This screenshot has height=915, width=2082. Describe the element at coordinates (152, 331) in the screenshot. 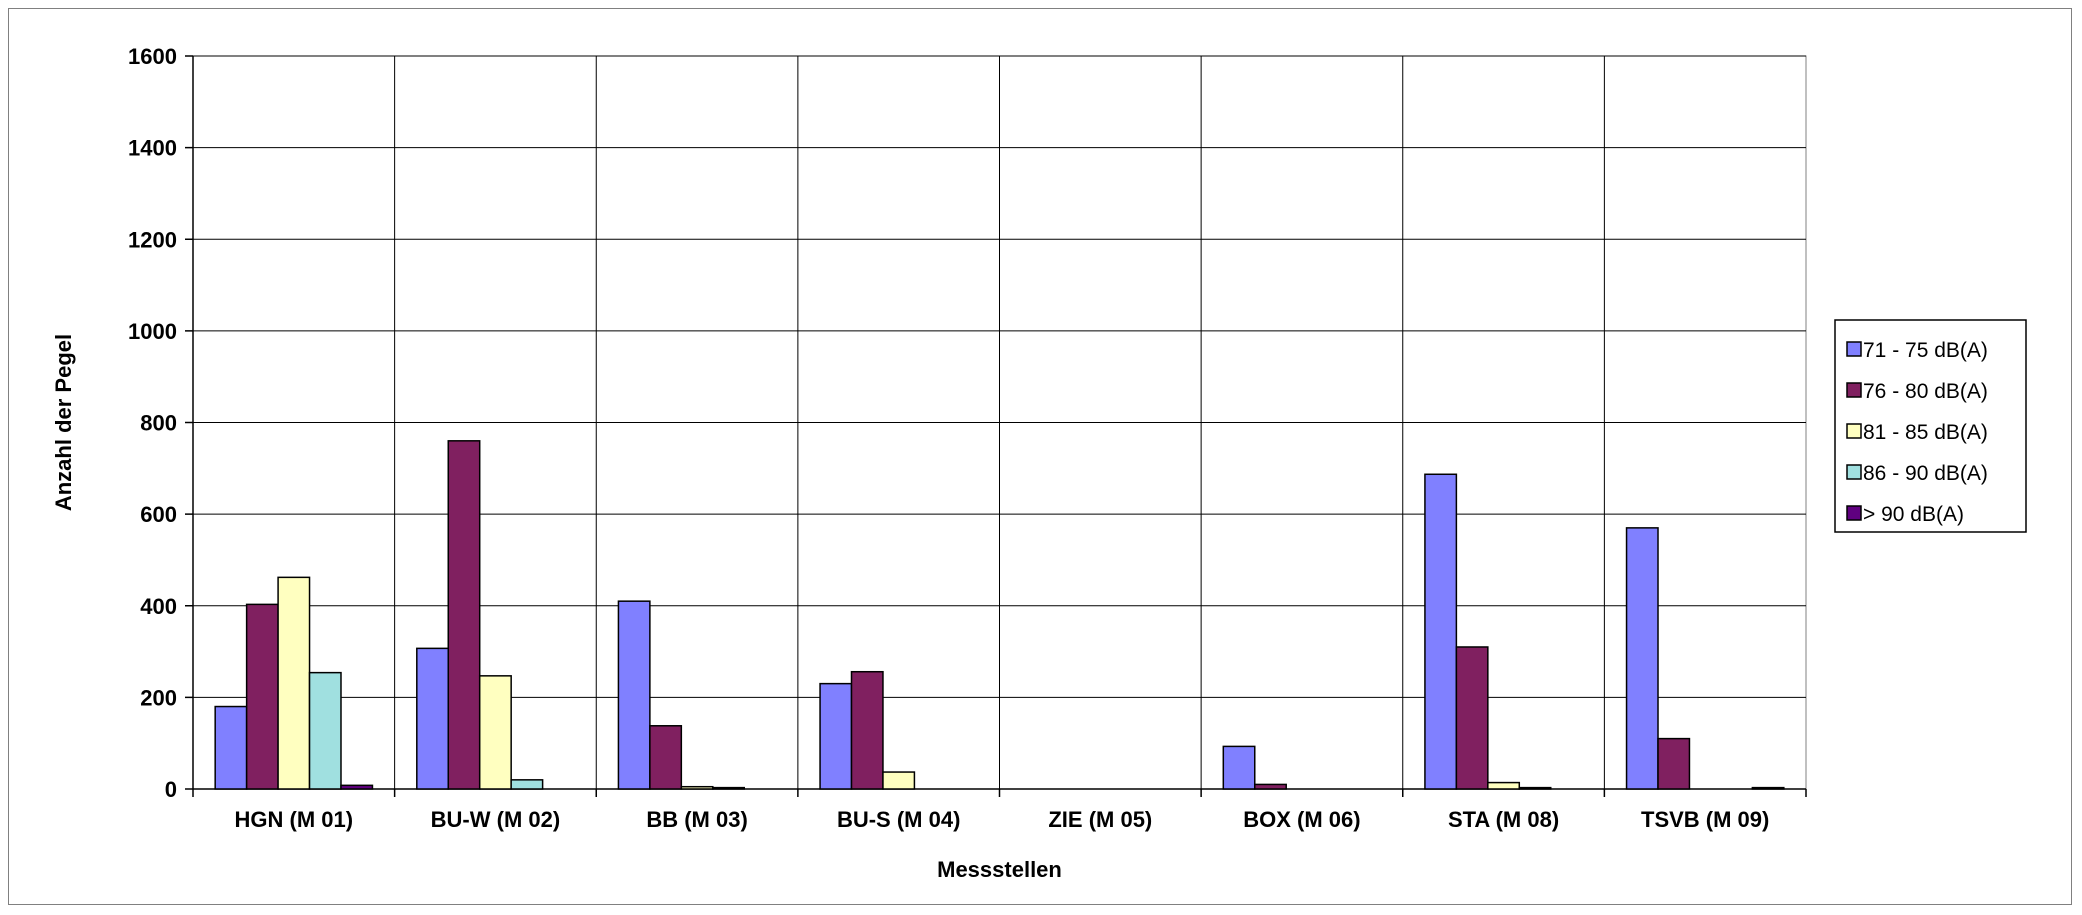

I see `y-tick-label: 1000` at that location.